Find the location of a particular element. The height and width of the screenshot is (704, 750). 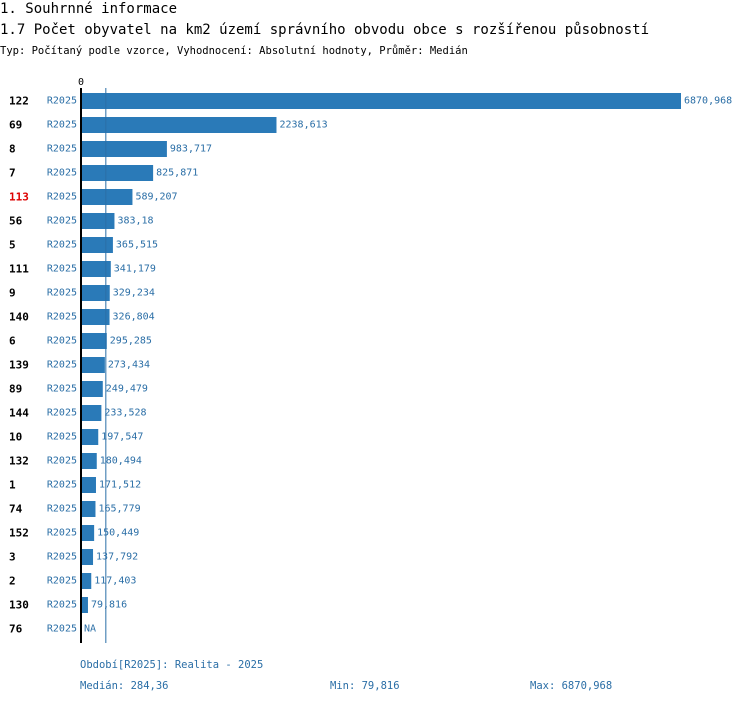

category-label: 10 is located at coordinates (15, 437).